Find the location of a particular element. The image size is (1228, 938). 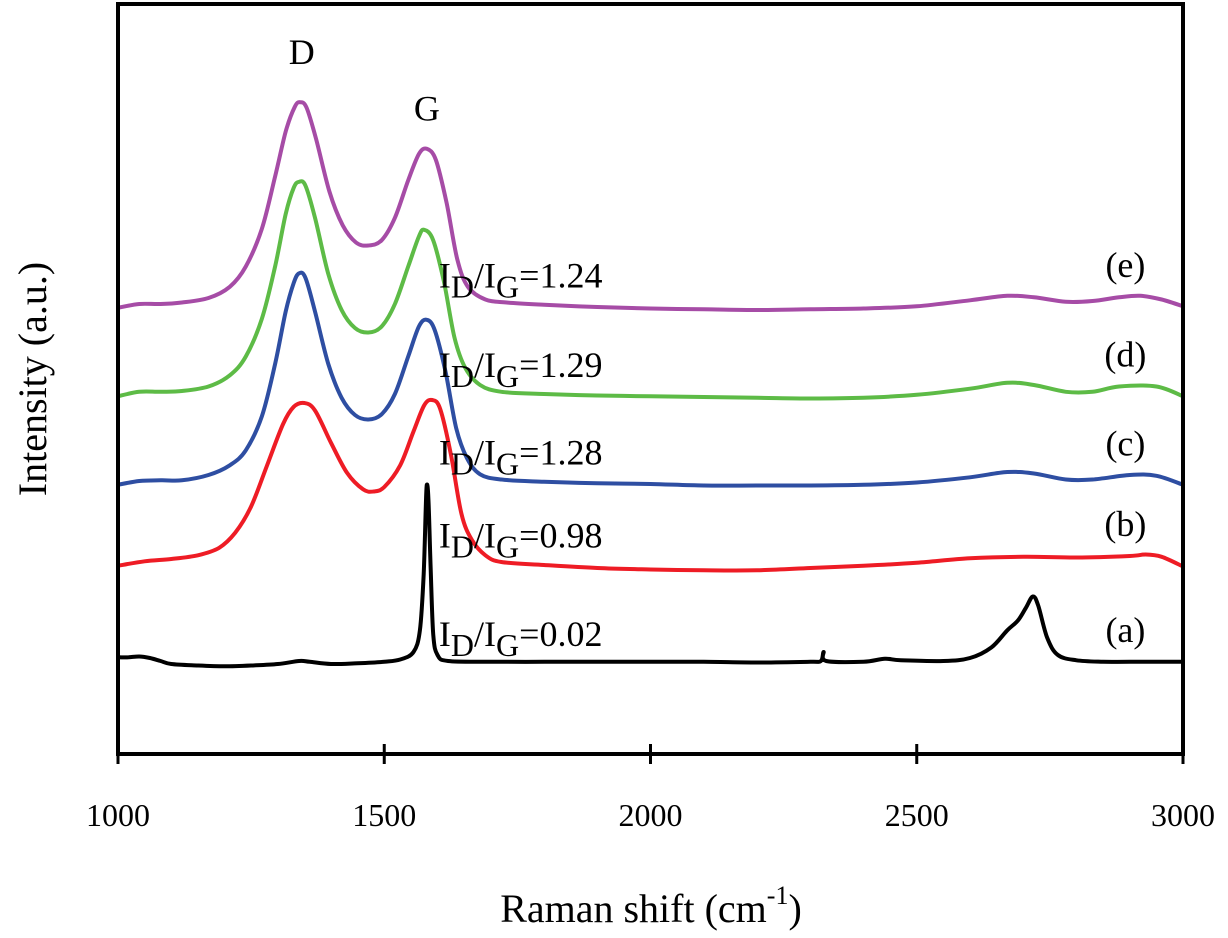

x-tick-labels: 1000 1500 2000 2500 3000 is located at coordinates (650, 815).